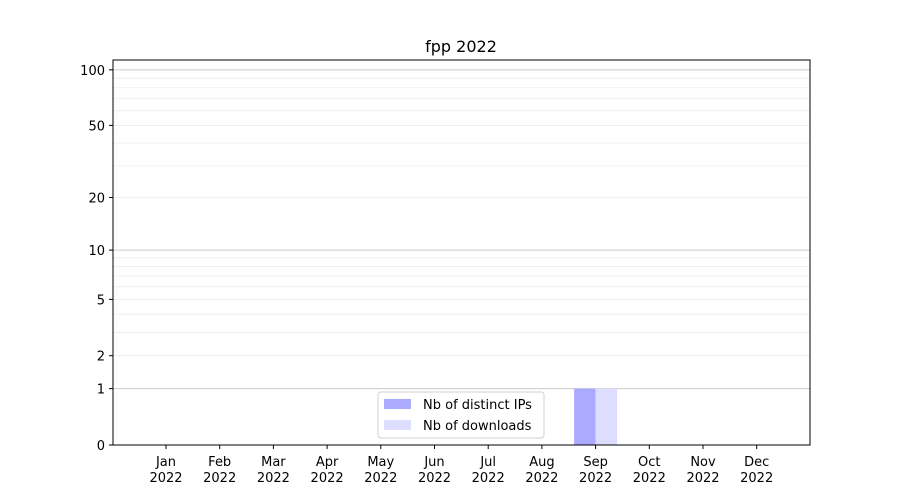 This screenshot has height=504, width=900. Describe the element at coordinates (96, 251) in the screenshot. I see `y-tick-label: 10` at that location.